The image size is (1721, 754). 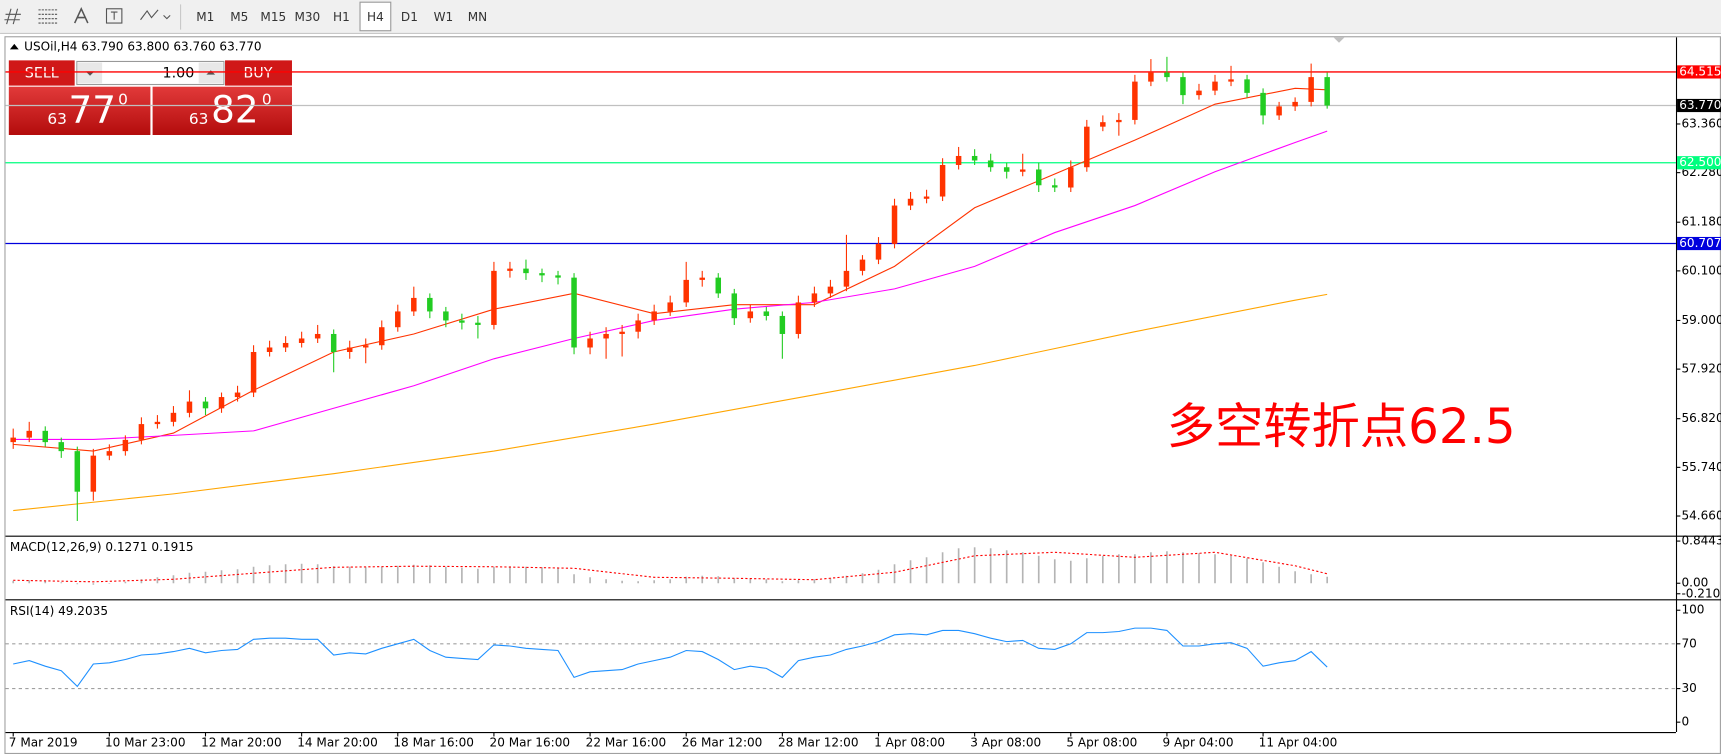 I want to click on volume-value: 1.00, so click(x=179, y=74).